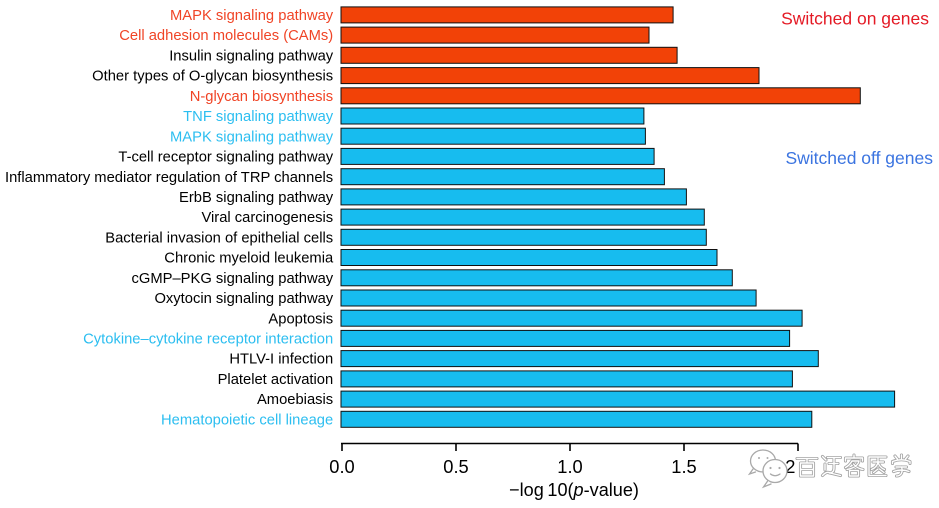 Image resolution: width=939 pixels, height=508 pixels. Describe the element at coordinates (295, 400) in the screenshot. I see `svg-text: Amoebiasis` at that location.